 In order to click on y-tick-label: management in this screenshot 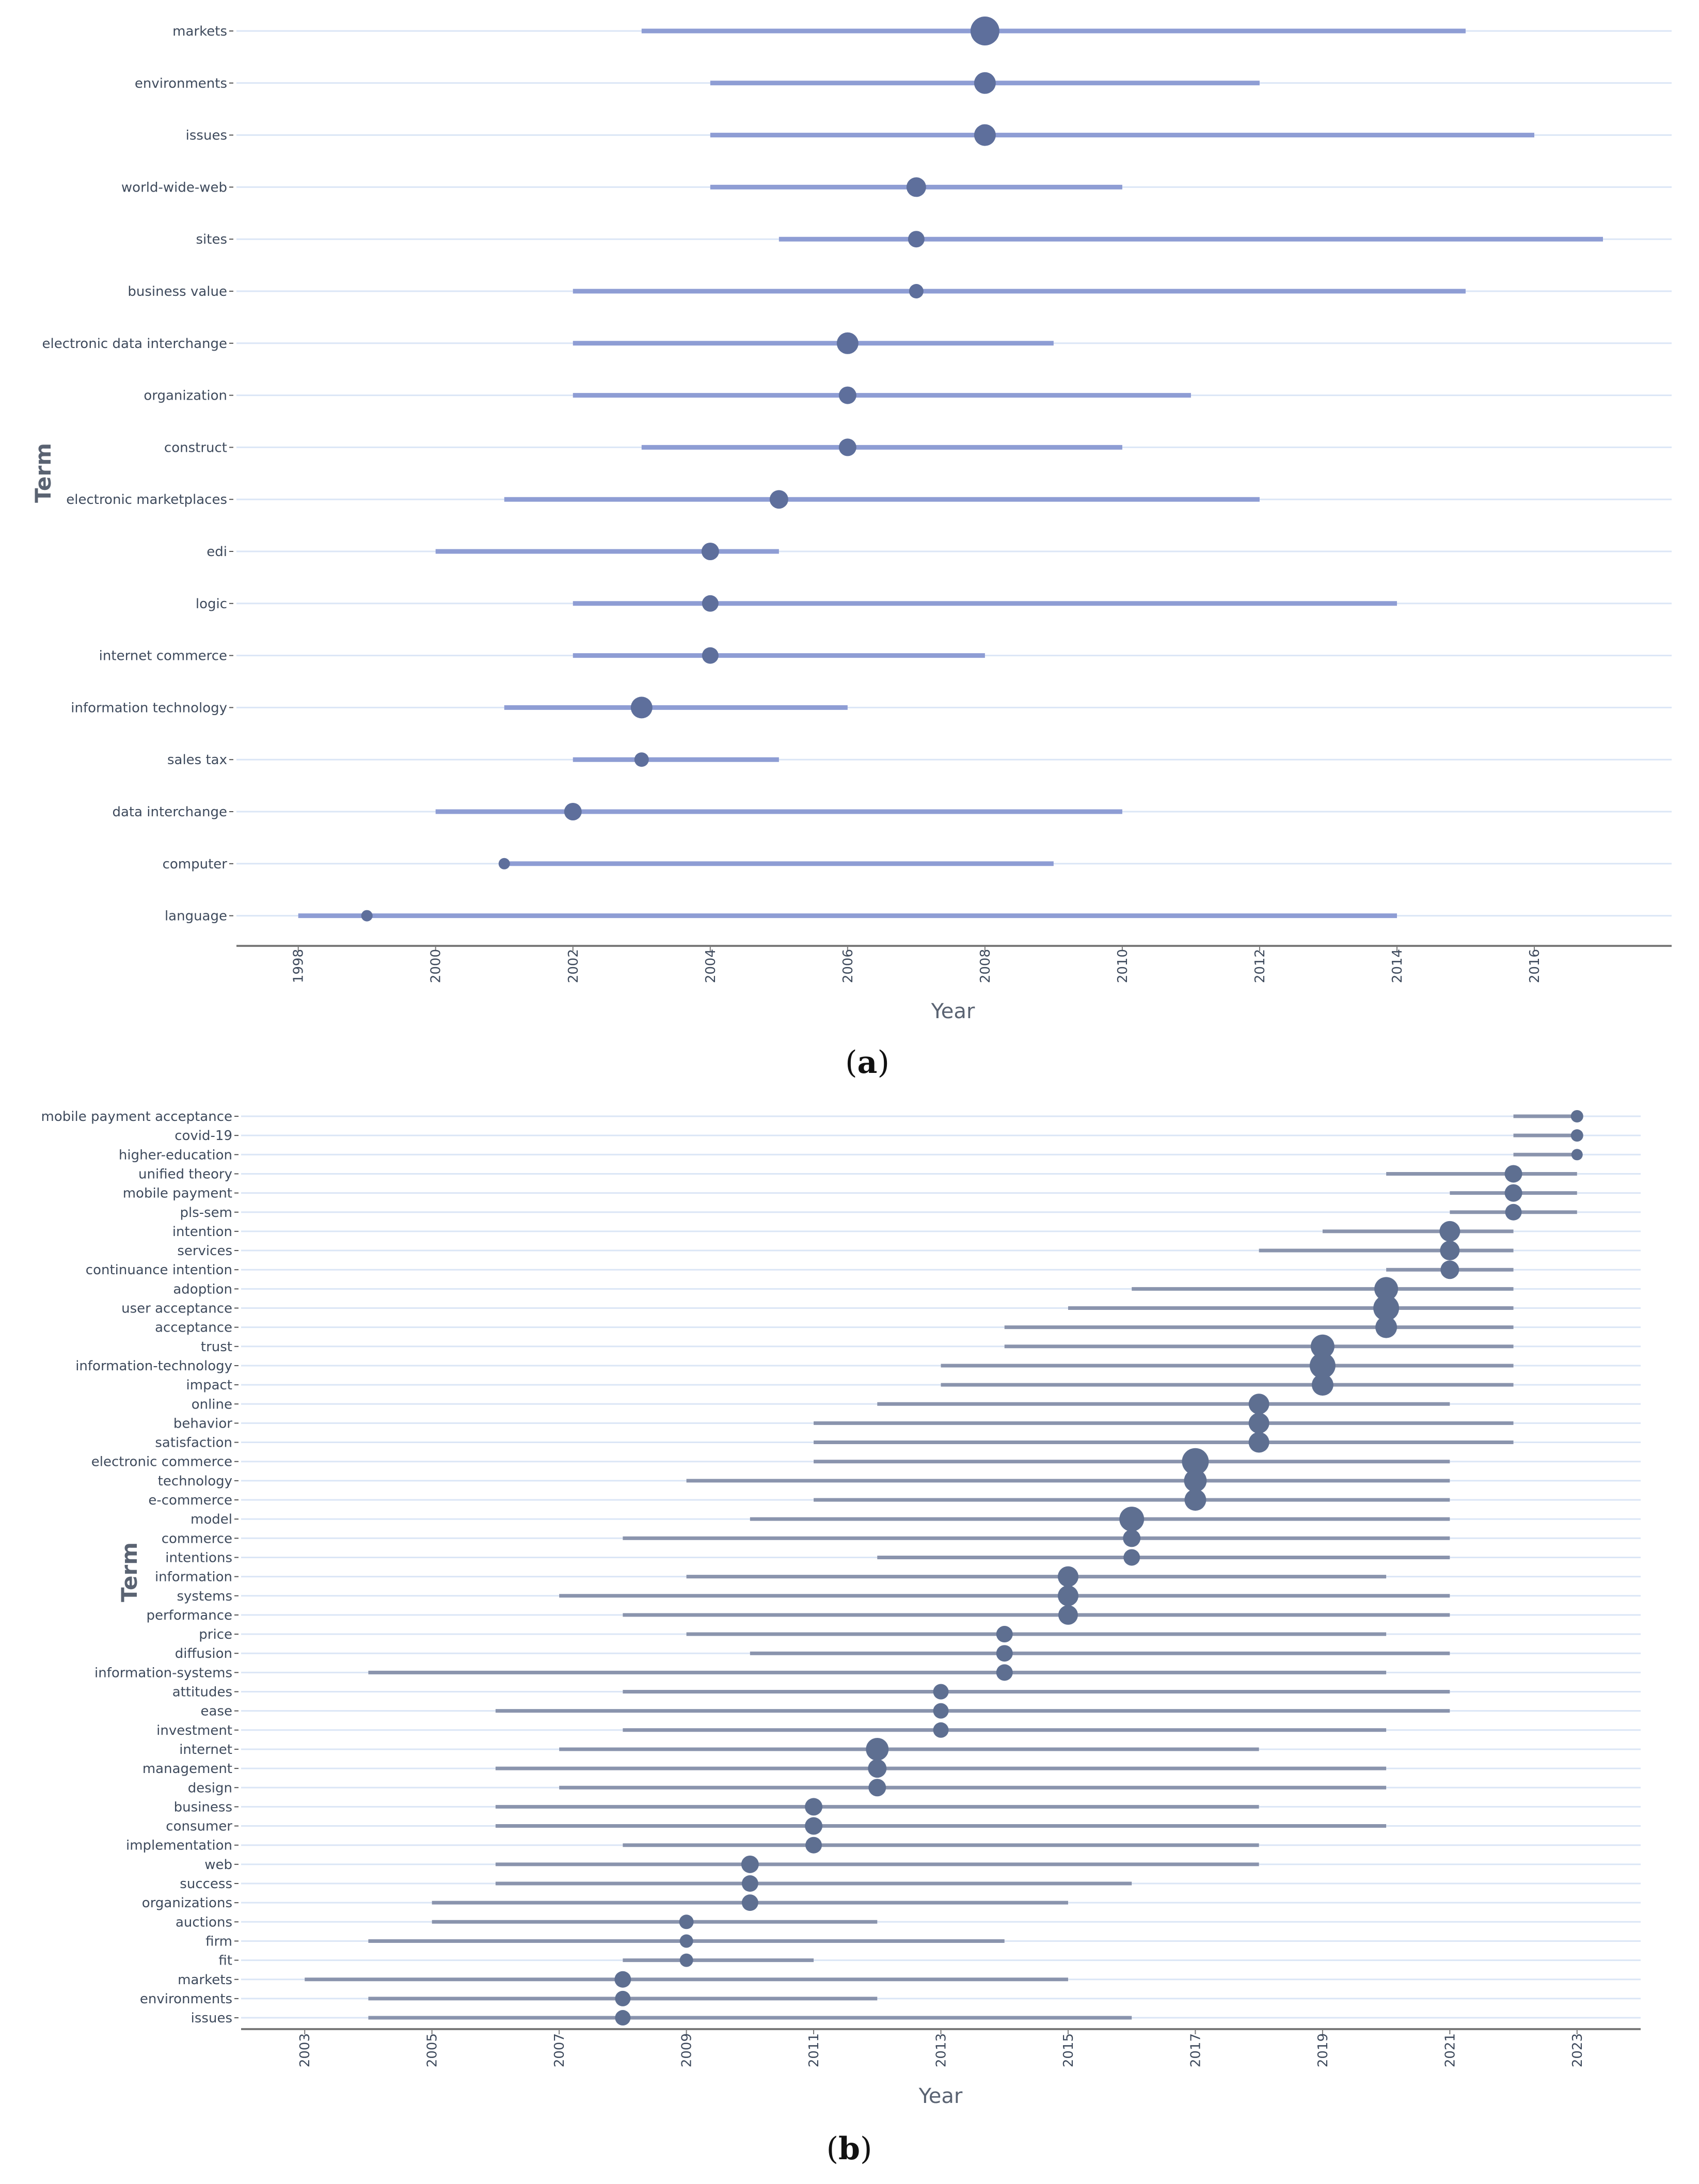, I will do `click(187, 1769)`.